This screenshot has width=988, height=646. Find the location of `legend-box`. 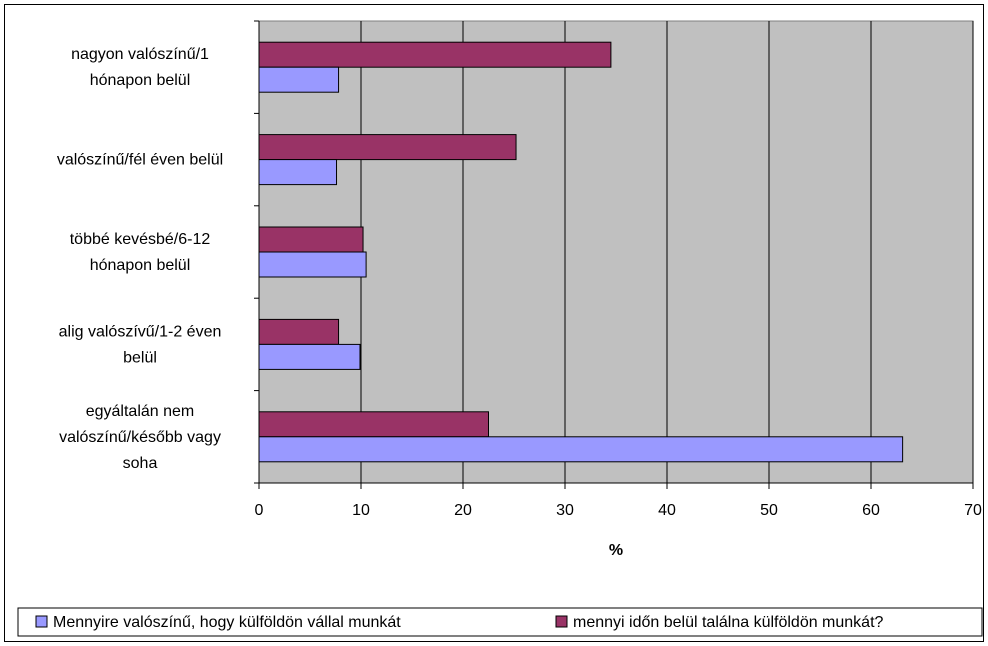

legend-box is located at coordinates (500, 622).